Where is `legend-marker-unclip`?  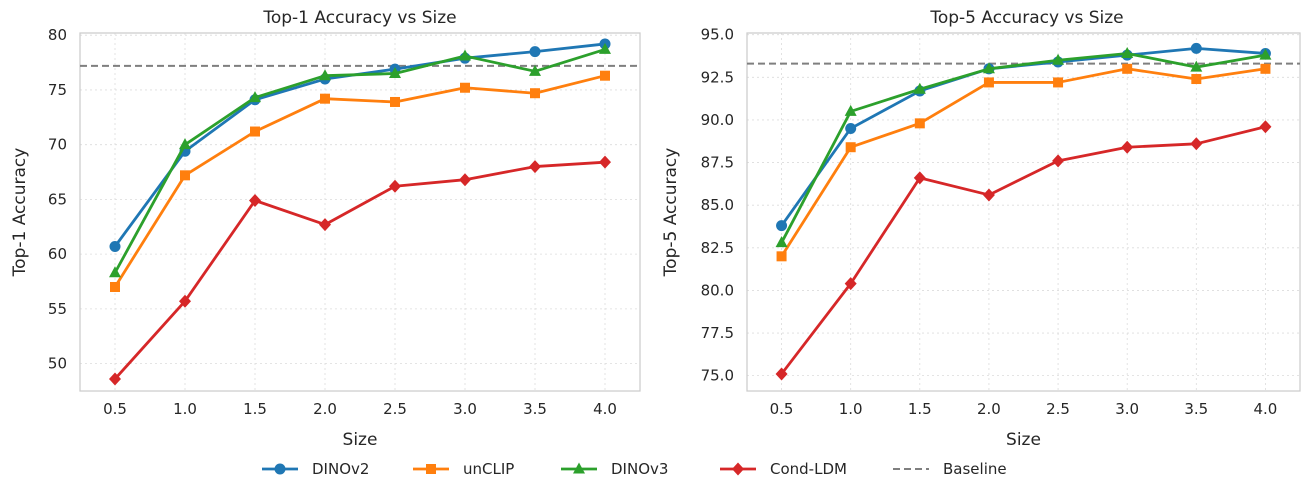 legend-marker-unclip is located at coordinates (431, 469).